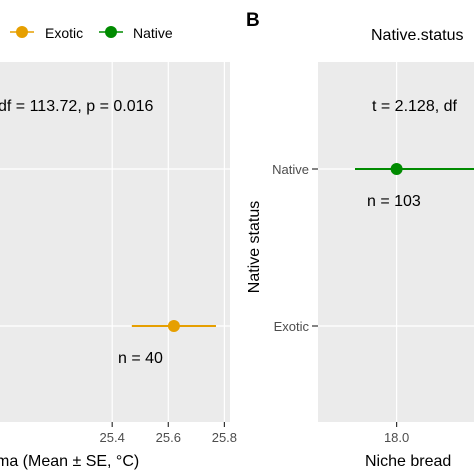 The width and height of the screenshot is (474, 474). I want to click on panel-a-annotation: df = 113.72, p = 0.016, so click(76, 106).